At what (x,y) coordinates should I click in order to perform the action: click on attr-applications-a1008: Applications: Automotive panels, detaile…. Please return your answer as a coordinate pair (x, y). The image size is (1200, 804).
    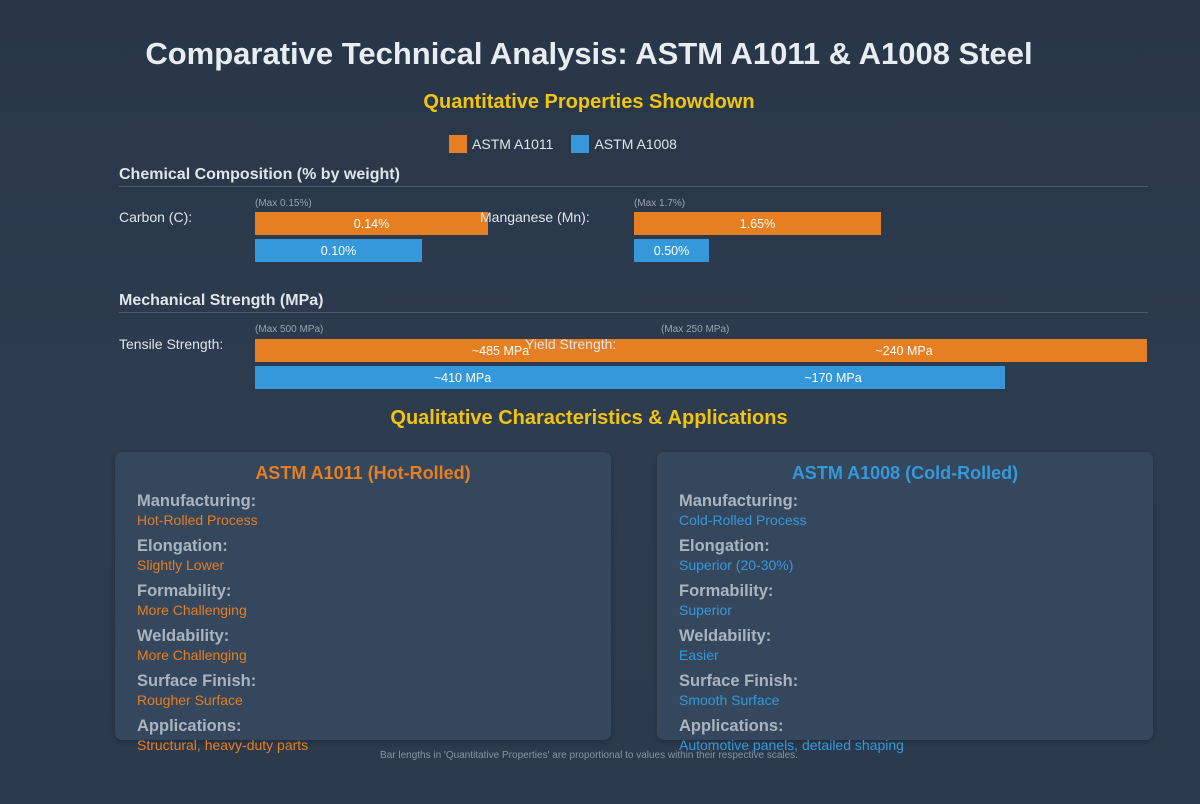
    Looking at the image, I should click on (791, 735).